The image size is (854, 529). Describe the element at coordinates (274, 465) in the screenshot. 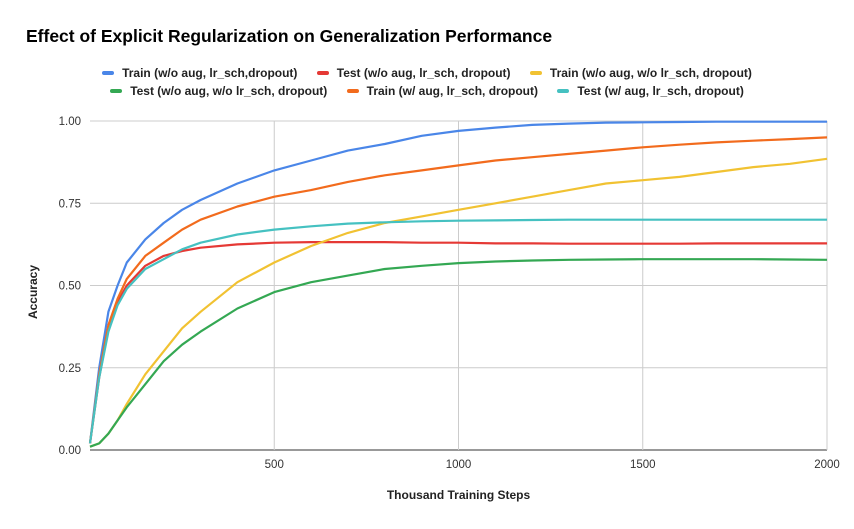

I see `x-tick-label: 500` at that location.